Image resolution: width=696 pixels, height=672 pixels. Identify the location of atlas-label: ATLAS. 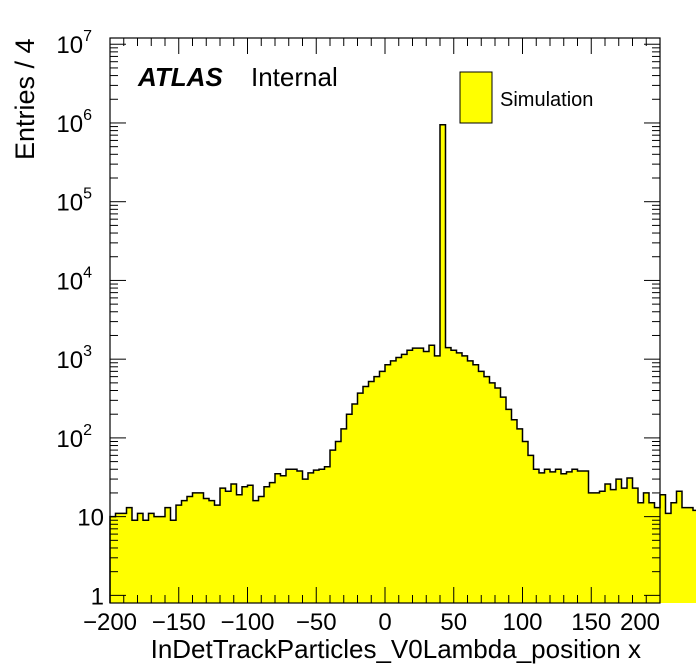
(180, 77).